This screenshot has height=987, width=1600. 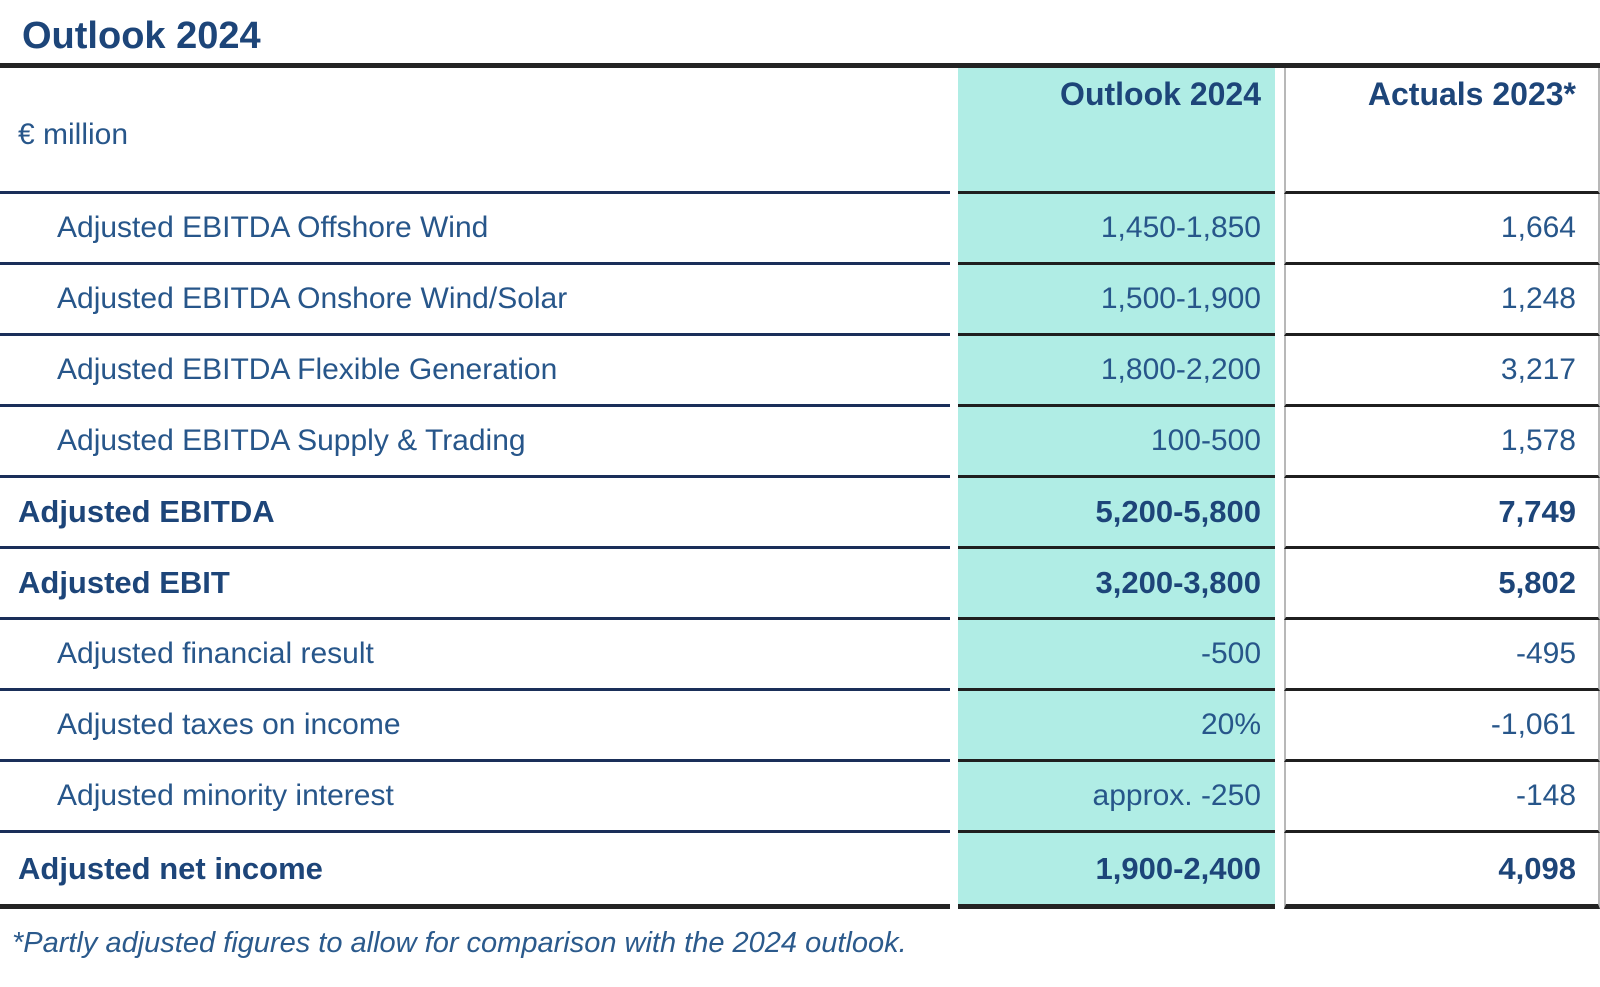 What do you see at coordinates (475, 443) in the screenshot?
I see `row-label: Adjusted EBITDA Supply & Trading` at bounding box center [475, 443].